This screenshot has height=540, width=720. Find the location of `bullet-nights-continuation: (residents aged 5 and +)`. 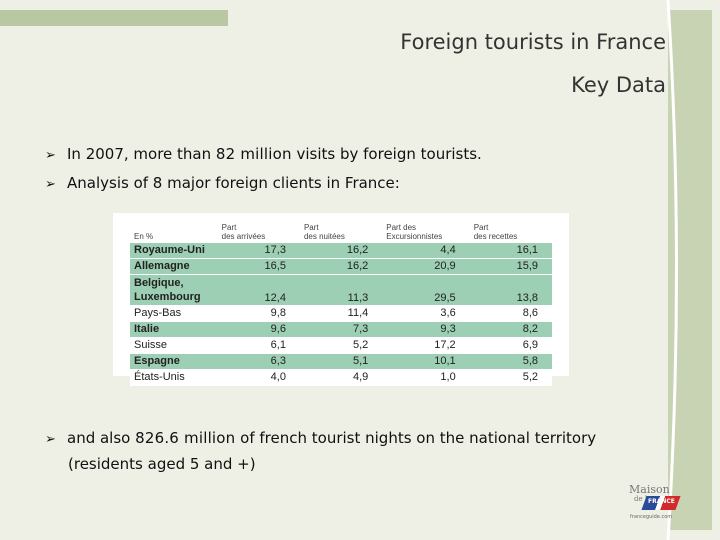

bullet-nights-continuation: (residents aged 5 and +) is located at coordinates (162, 464).